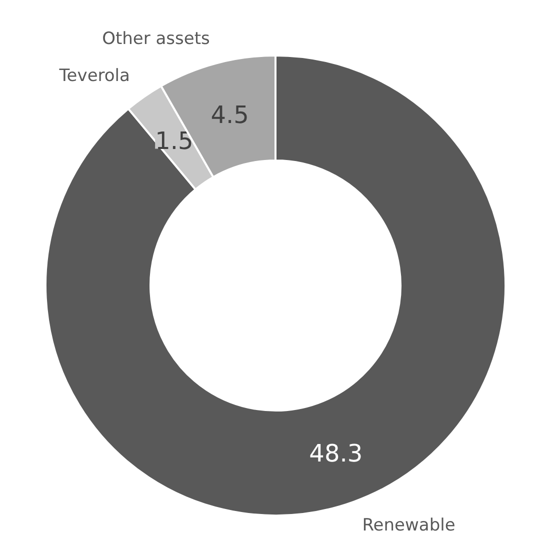 The height and width of the screenshot is (559, 538). Describe the element at coordinates (336, 453) in the screenshot. I see `data-label: 48.3` at that location.